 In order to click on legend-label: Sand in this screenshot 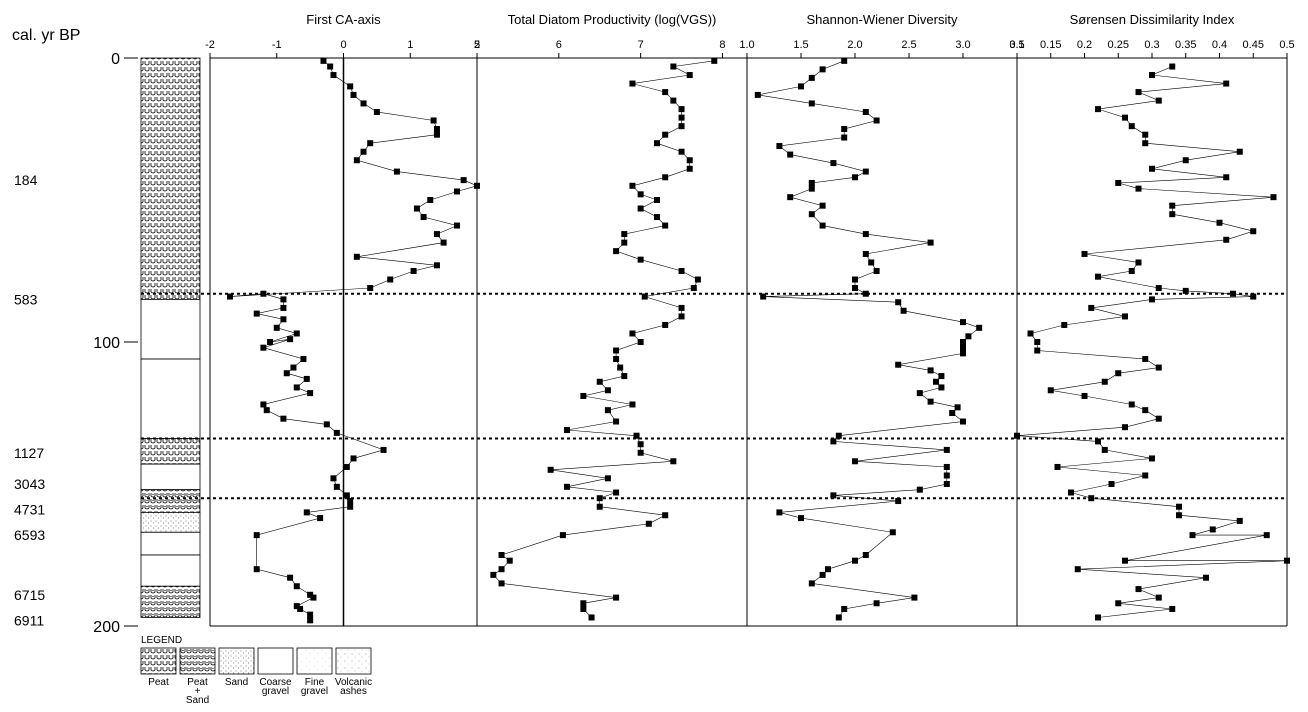, I will do `click(236, 682)`.